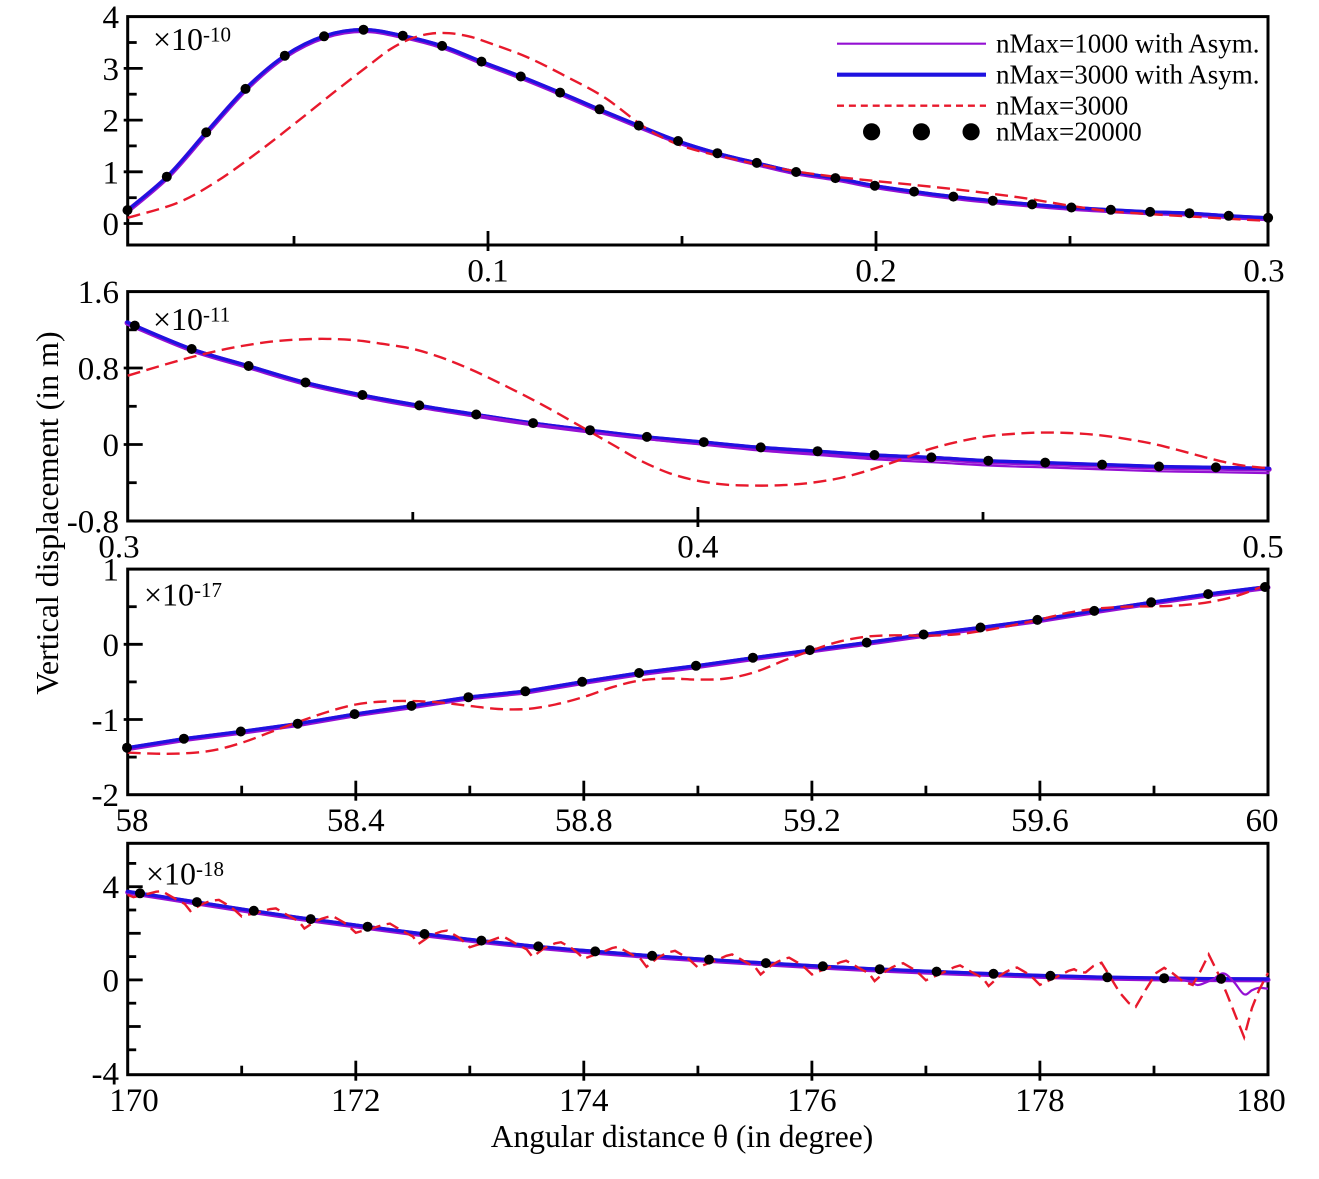 The width and height of the screenshot is (1319, 1179). Describe the element at coordinates (875, 272) in the screenshot. I see `svg-text: 0.2` at that location.